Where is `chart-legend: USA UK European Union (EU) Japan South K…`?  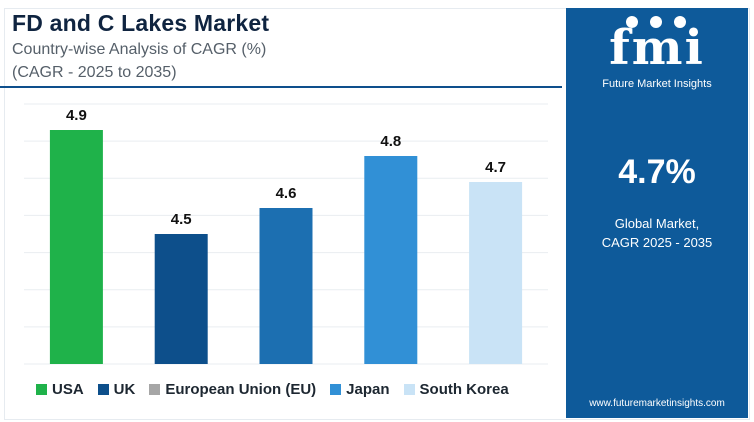 chart-legend: USA UK European Union (EU) Japan South K… is located at coordinates (272, 389).